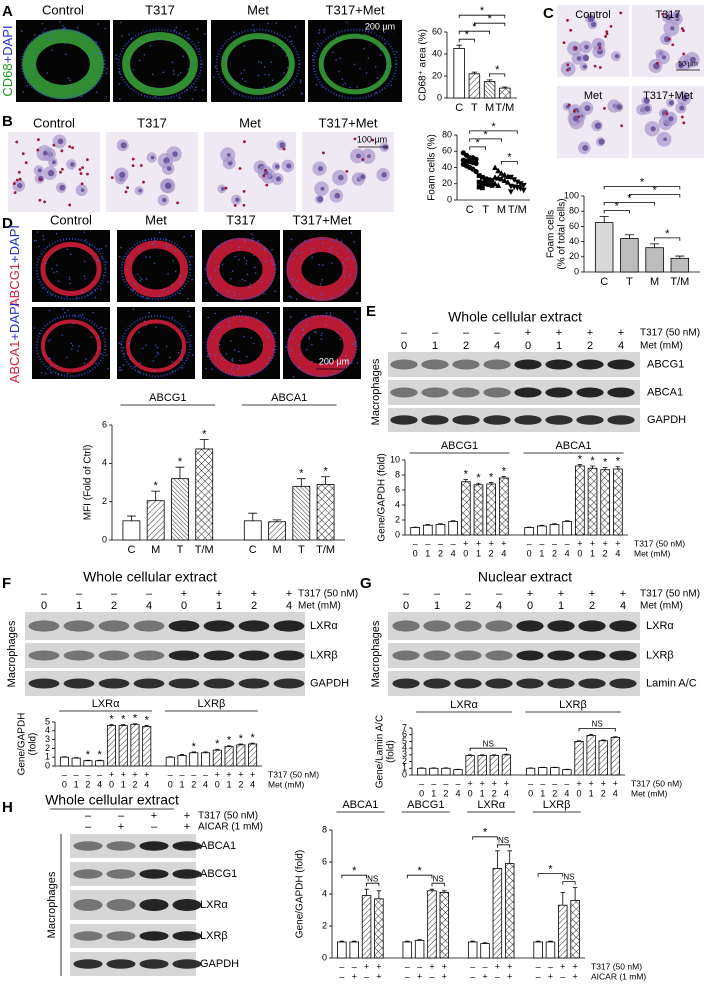 This screenshot has width=709, height=992. Describe the element at coordinates (397, 519) in the screenshot. I see `y-tick-label: 2` at that location.